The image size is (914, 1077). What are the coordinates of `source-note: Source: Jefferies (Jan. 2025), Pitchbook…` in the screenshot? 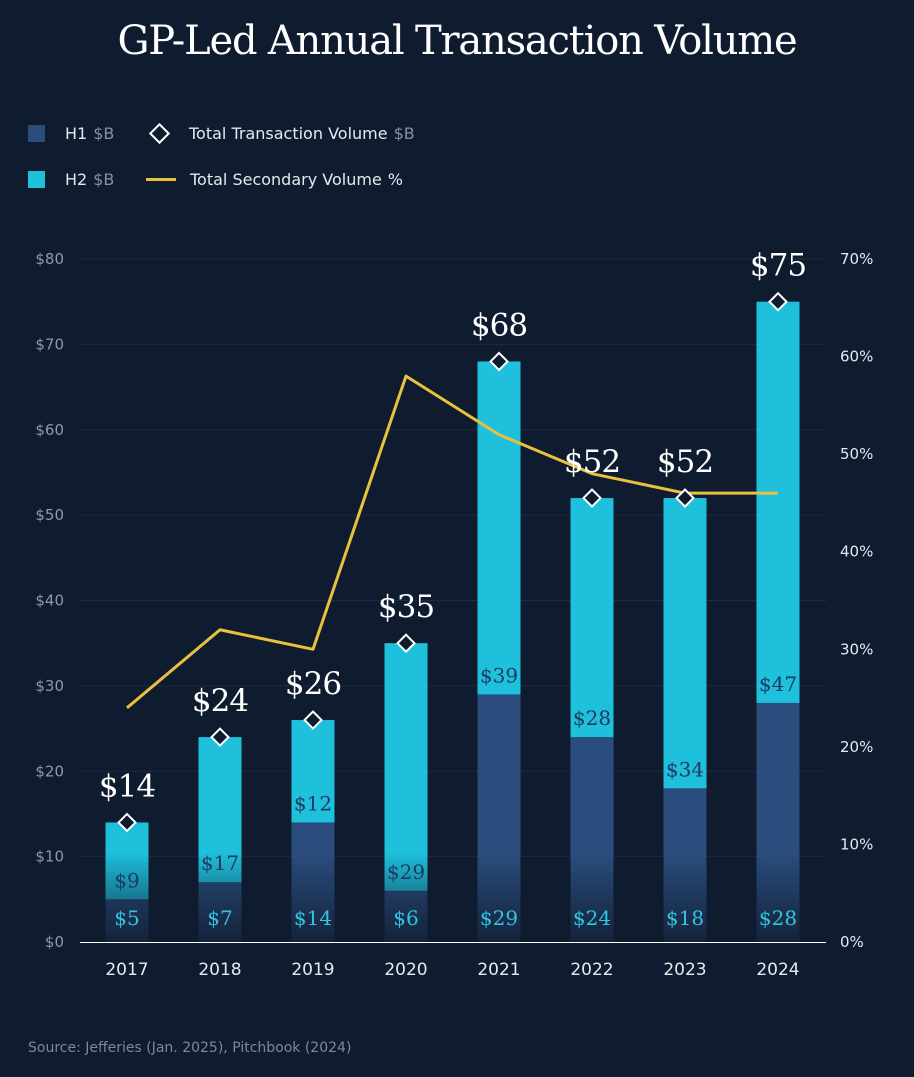 It's located at (190, 1048).